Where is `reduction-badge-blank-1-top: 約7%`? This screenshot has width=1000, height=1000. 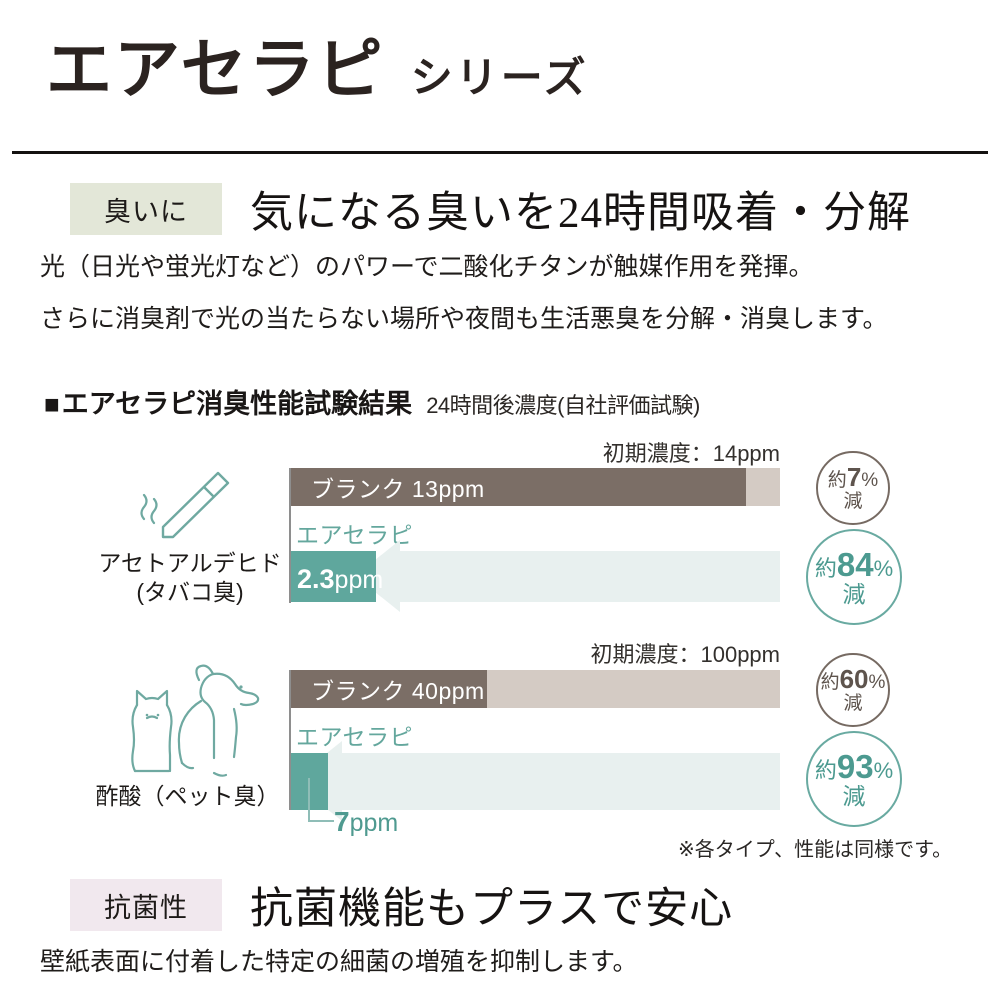 reduction-badge-blank-1-top: 約7% is located at coordinates (853, 477).